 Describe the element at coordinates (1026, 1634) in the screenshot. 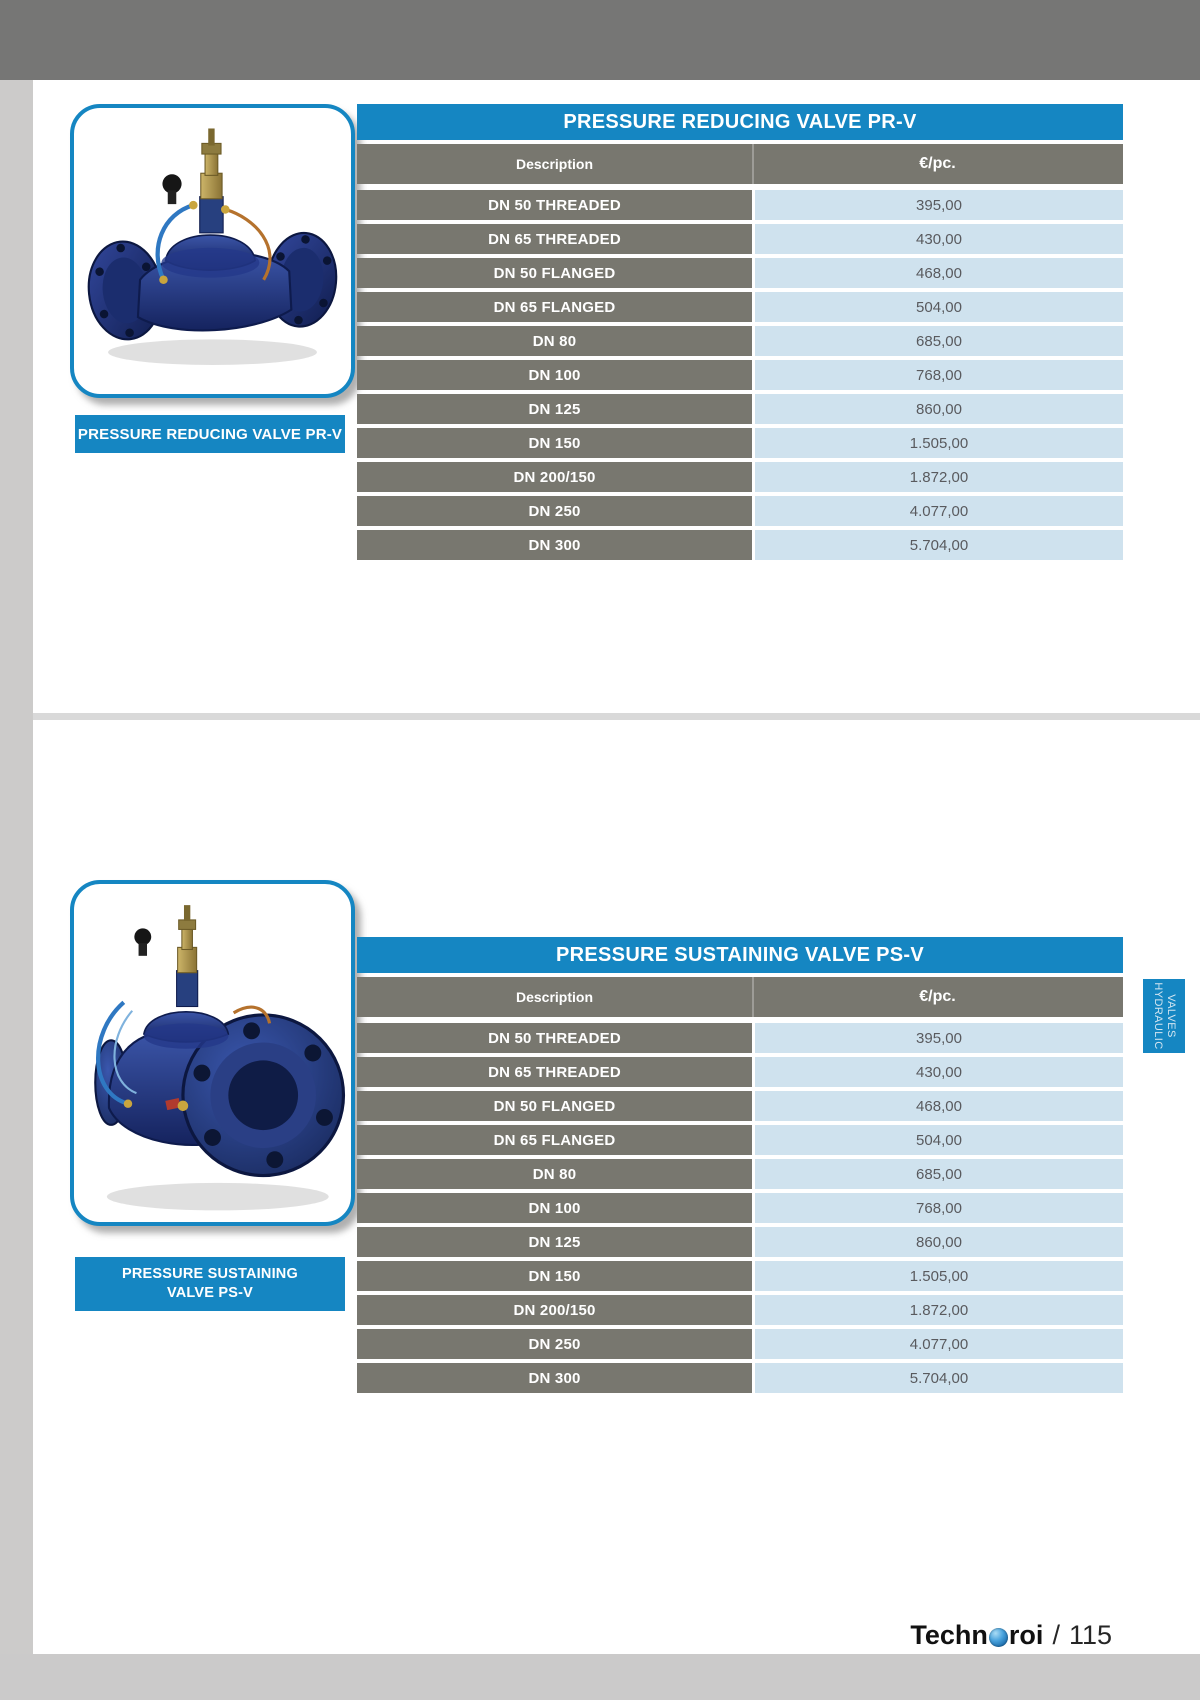

I see `brand-name-part: roi` at that location.